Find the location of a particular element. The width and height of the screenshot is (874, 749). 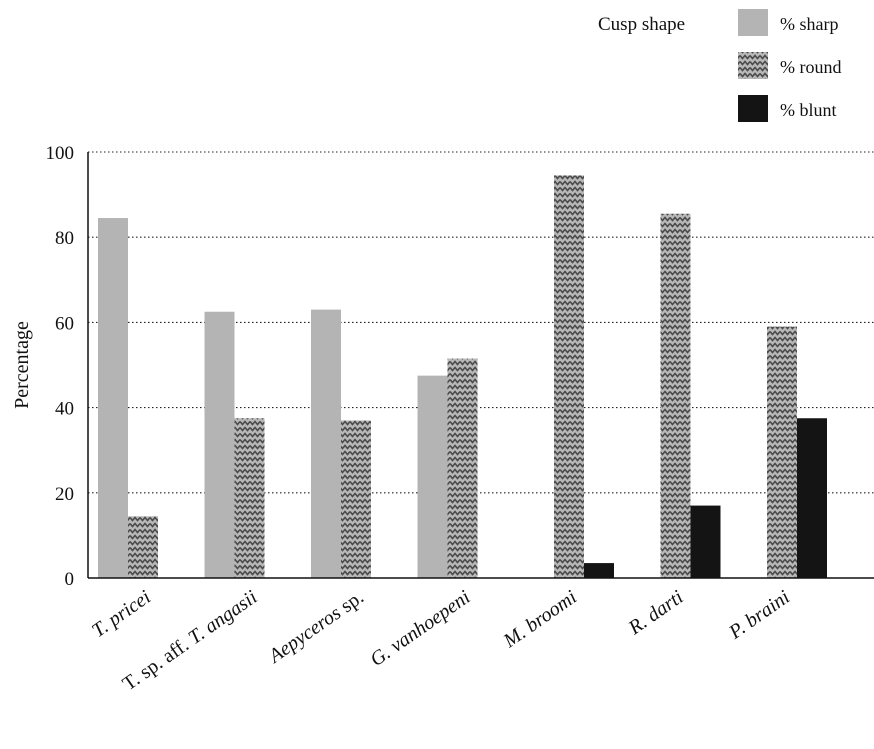

x-tick-label-part: M. broomi is located at coordinates (540, 619).